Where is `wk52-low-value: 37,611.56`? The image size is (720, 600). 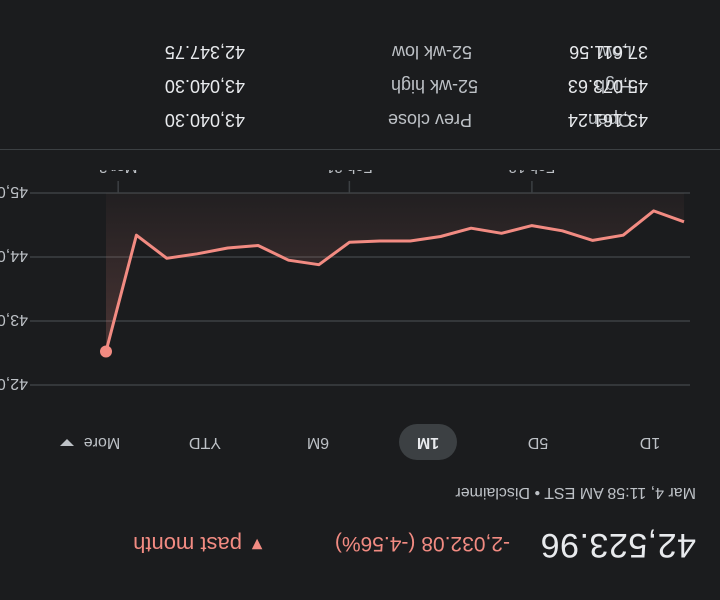 wk52-low-value: 37,611.56 is located at coordinates (608, 52).